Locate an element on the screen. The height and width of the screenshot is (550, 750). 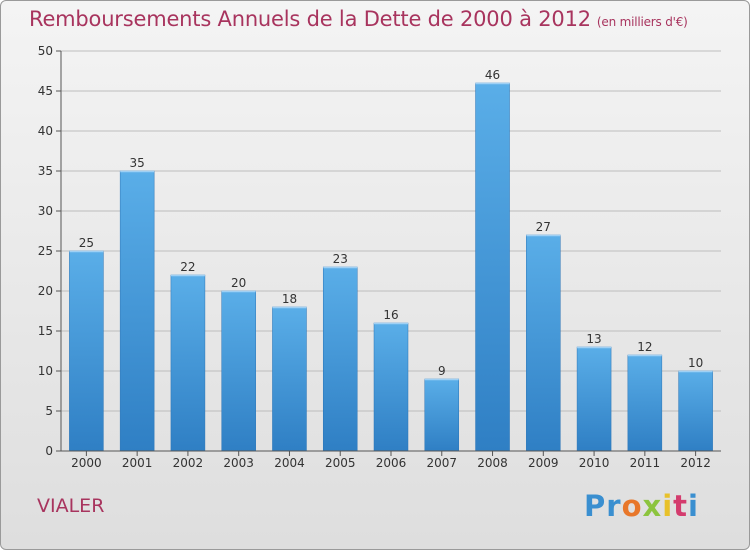
y-tick-label-40: 40 is located at coordinates (45, 131).